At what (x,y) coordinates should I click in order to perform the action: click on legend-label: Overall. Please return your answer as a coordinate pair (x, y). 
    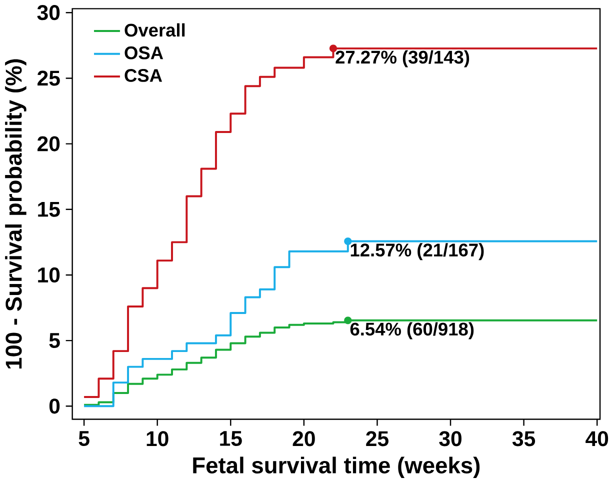
    Looking at the image, I should click on (154, 30).